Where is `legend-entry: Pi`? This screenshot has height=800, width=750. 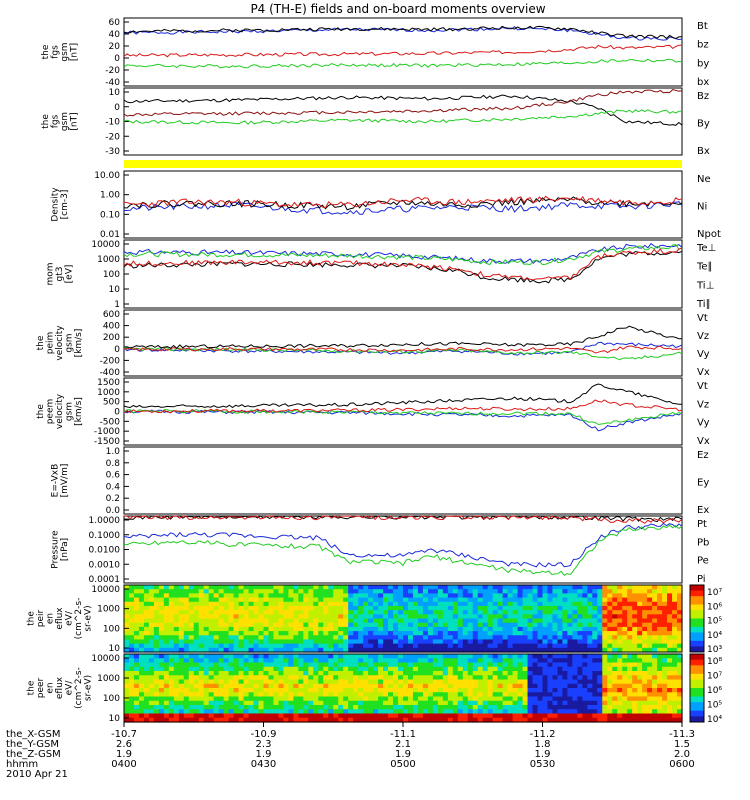
legend-entry: Pi is located at coordinates (701, 579).